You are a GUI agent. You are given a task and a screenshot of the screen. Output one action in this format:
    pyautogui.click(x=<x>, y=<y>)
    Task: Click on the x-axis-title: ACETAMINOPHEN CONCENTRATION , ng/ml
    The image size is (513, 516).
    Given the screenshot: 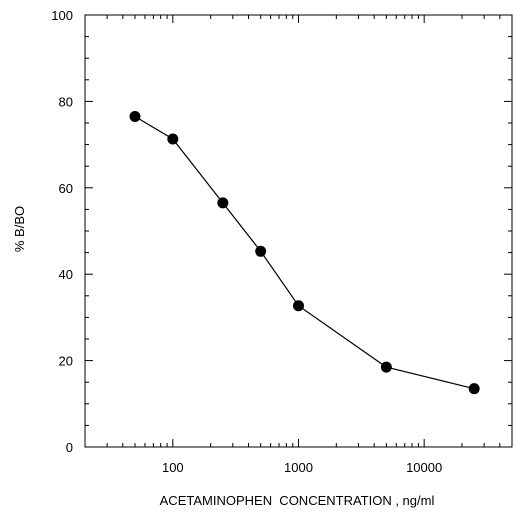 What is the action you would take?
    pyautogui.click(x=297, y=500)
    